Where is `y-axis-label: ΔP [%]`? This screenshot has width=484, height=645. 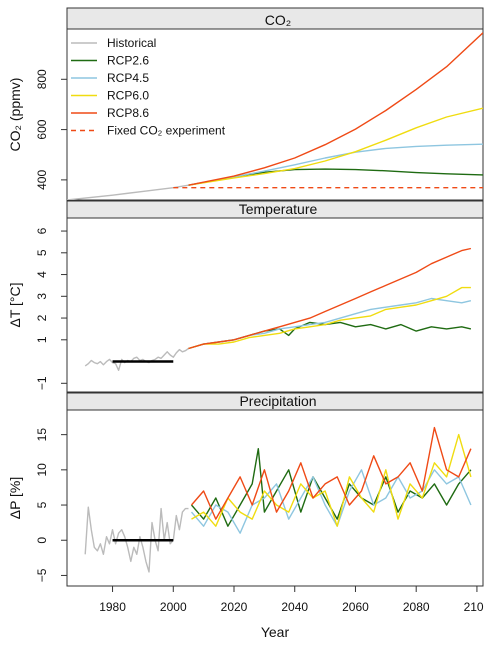
y-axis-label: ΔP [%] is located at coordinates (15, 498).